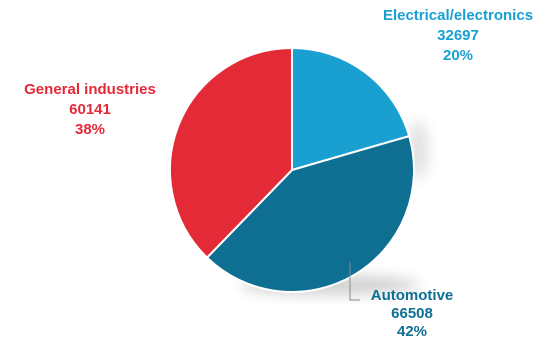  Describe the element at coordinates (90, 129) in the screenshot. I see `slice-label-general-percent: 38%` at that location.